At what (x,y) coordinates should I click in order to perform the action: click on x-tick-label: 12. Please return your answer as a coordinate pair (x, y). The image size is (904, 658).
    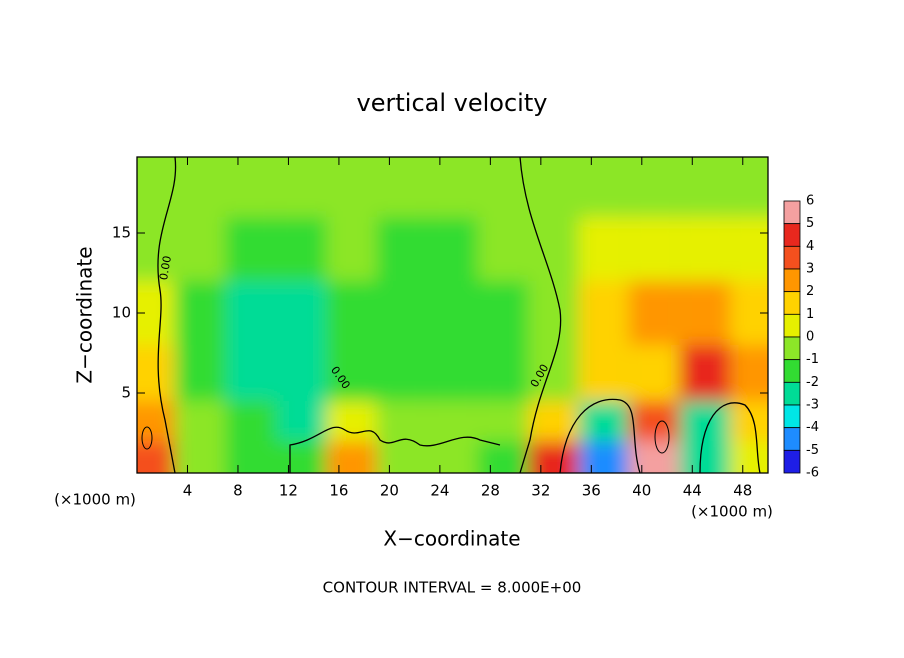
    Looking at the image, I should click on (288, 491).